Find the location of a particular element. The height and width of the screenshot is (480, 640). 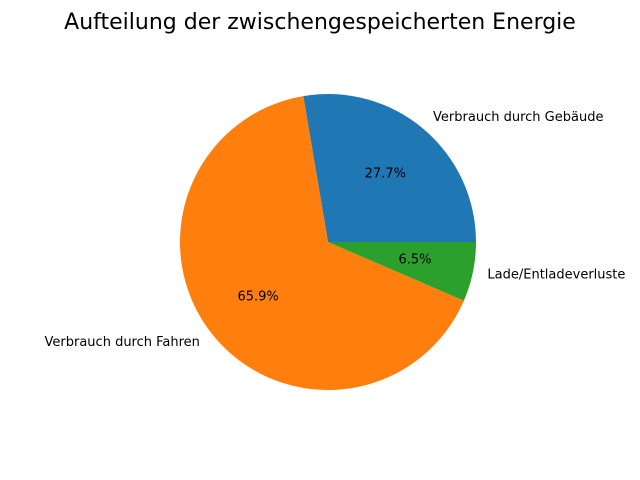

percent-label-verluste: 6.5% is located at coordinates (414, 259).